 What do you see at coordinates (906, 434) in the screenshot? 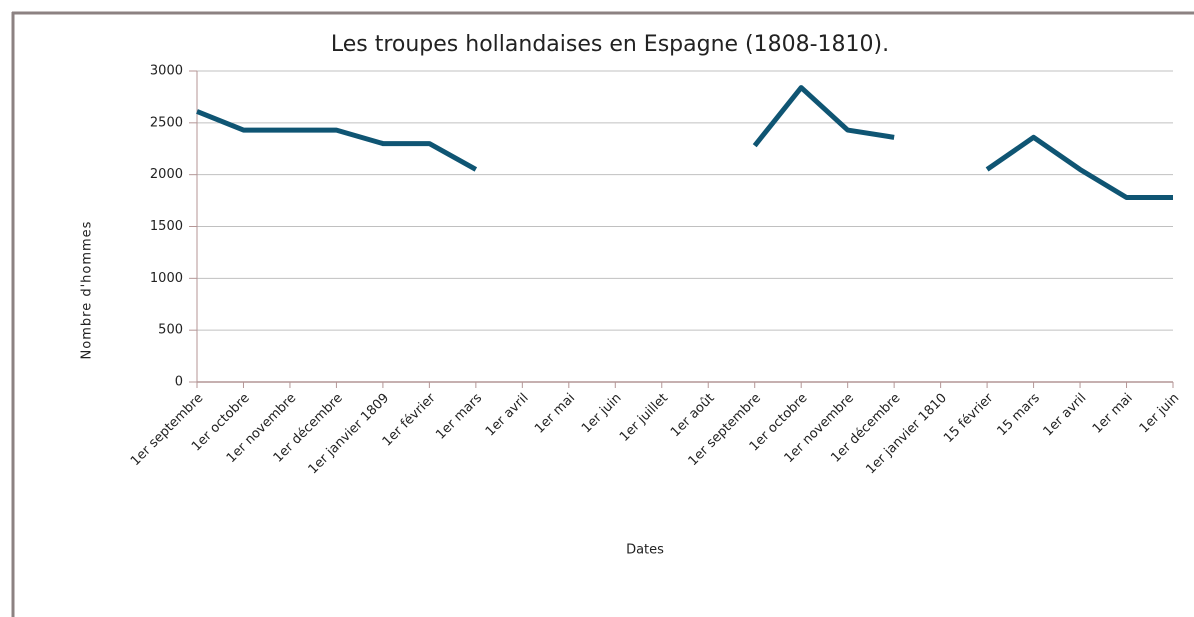
I see `x-tick-label: 1er janvier 1810` at bounding box center [906, 434].